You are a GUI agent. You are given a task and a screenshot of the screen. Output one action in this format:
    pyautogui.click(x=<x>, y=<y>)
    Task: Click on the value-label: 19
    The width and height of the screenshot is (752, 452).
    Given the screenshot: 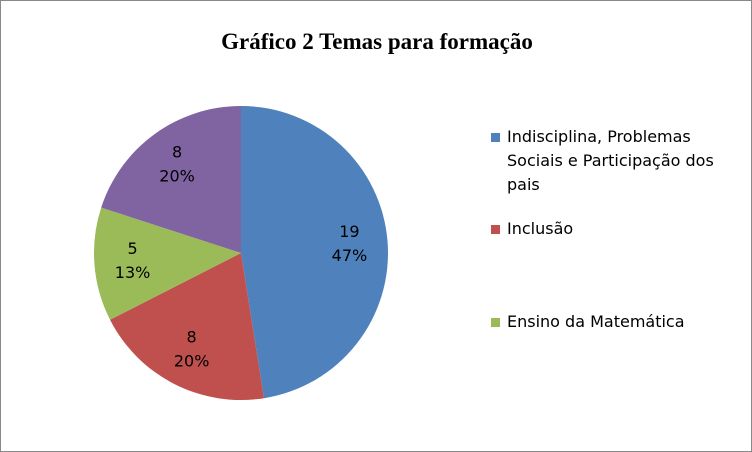 What is the action you would take?
    pyautogui.click(x=349, y=231)
    